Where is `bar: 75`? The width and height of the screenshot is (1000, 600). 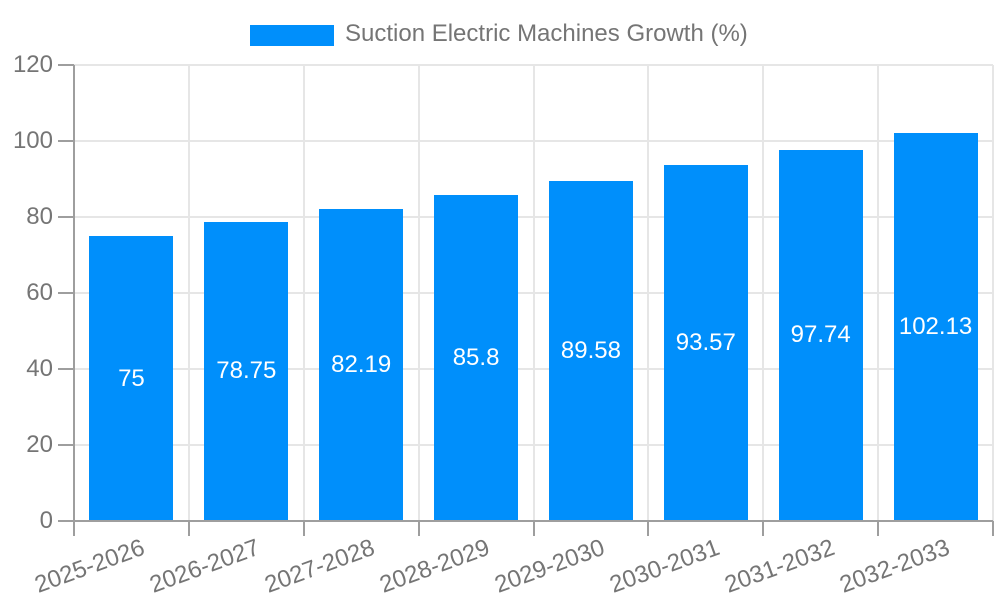
bar: 75 is located at coordinates (131, 378).